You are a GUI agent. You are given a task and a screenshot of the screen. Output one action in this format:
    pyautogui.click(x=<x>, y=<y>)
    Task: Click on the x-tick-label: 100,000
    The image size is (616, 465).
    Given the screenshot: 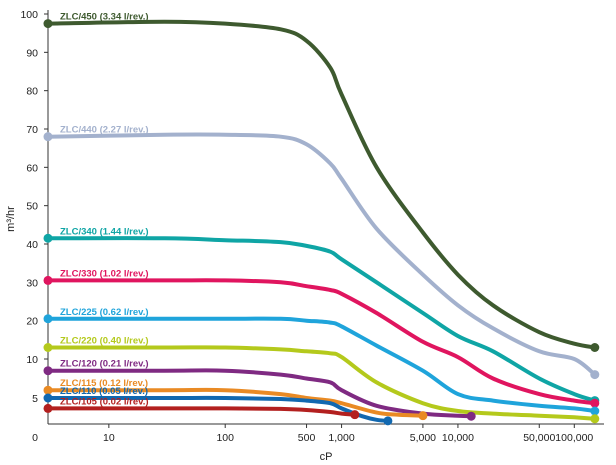 What is the action you would take?
    pyautogui.click(x=574, y=438)
    